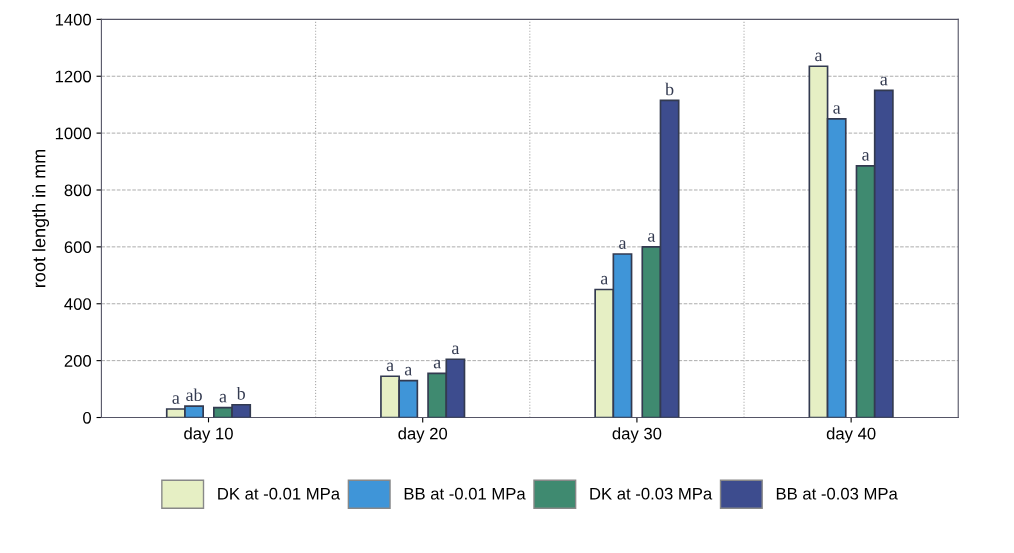 This screenshot has height=553, width=1014. Describe the element at coordinates (73, 133) in the screenshot. I see `y-tick-label: 1000` at that location.